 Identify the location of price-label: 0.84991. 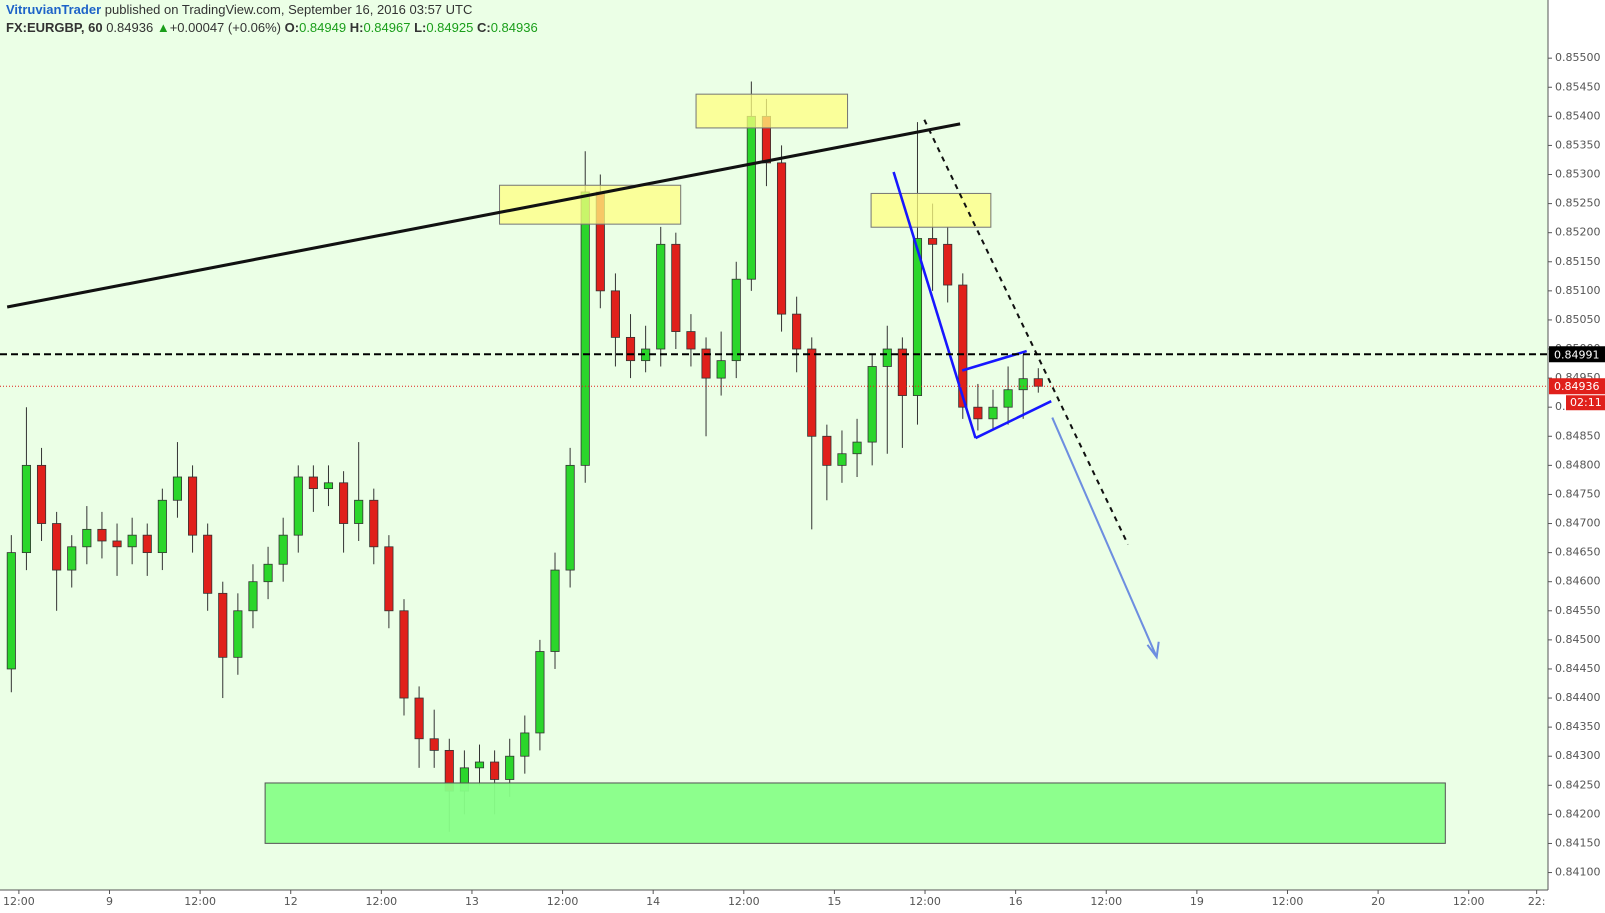
(1577, 354).